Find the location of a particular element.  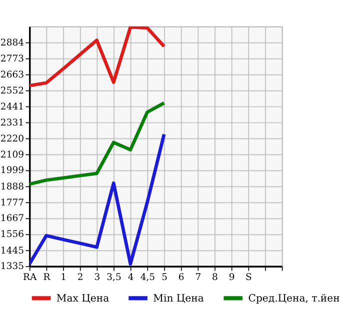

x-tick-label: 8 is located at coordinates (215, 278).